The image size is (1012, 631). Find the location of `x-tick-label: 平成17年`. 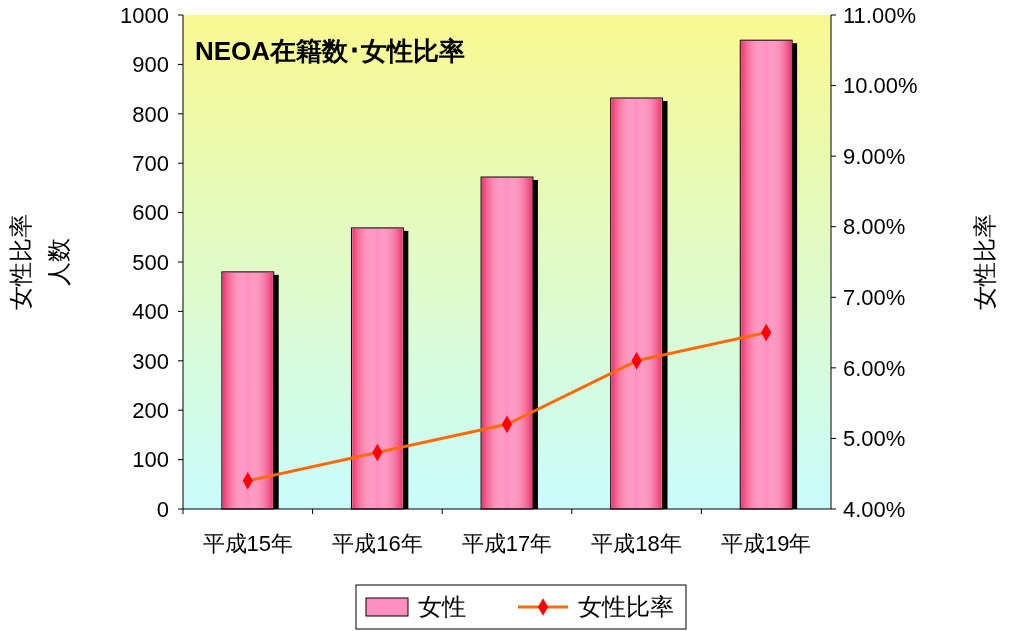

x-tick-label: 平成17年 is located at coordinates (507, 543).